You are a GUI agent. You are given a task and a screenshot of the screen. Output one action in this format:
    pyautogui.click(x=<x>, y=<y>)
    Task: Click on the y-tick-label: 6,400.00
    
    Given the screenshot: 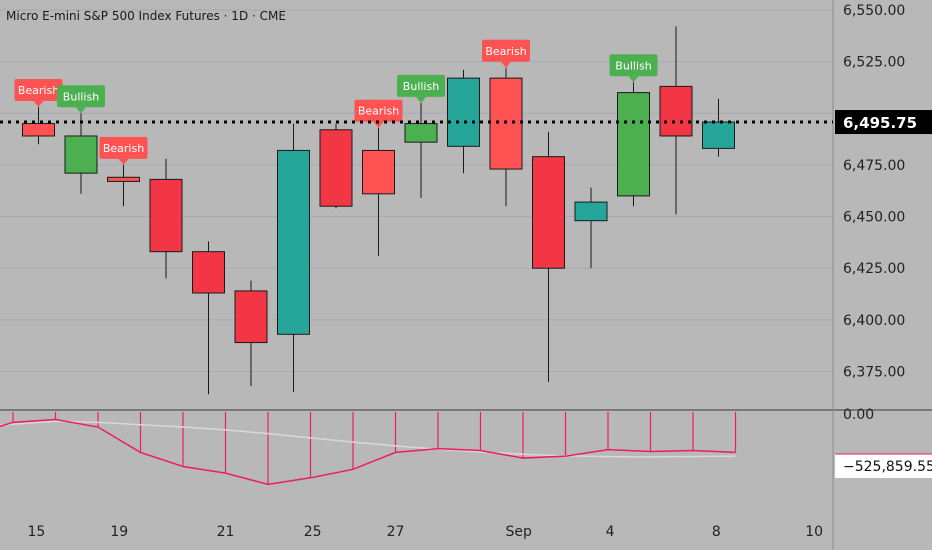 What is the action you would take?
    pyautogui.click(x=874, y=321)
    